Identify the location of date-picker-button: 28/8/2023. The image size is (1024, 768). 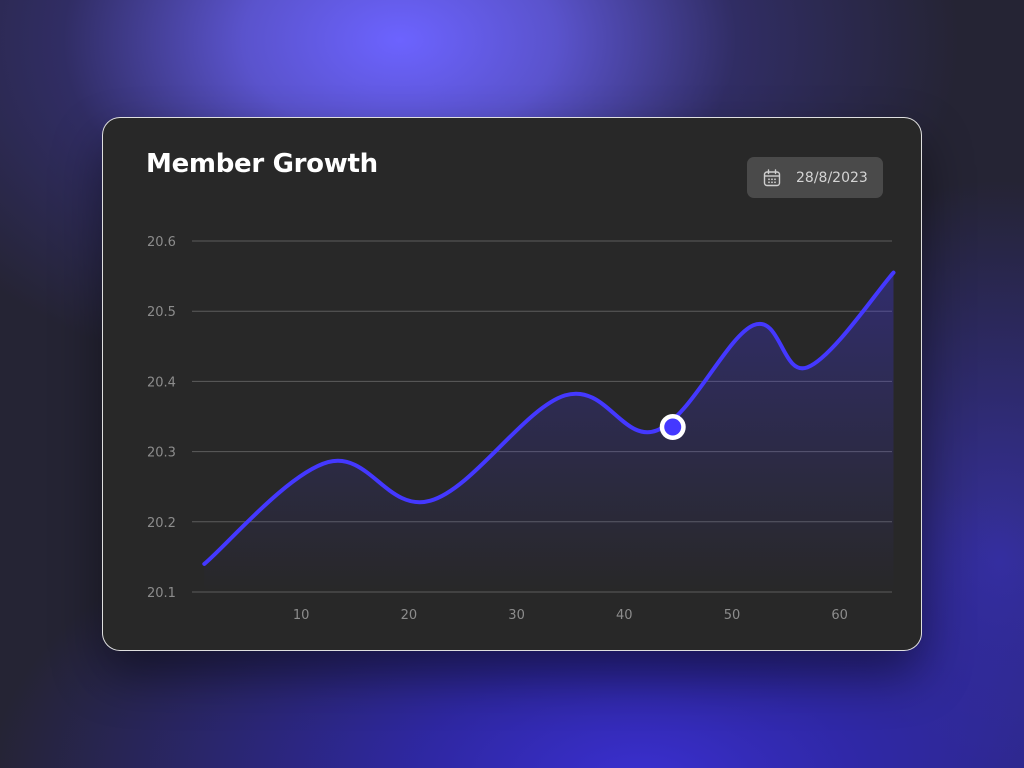
(815, 177).